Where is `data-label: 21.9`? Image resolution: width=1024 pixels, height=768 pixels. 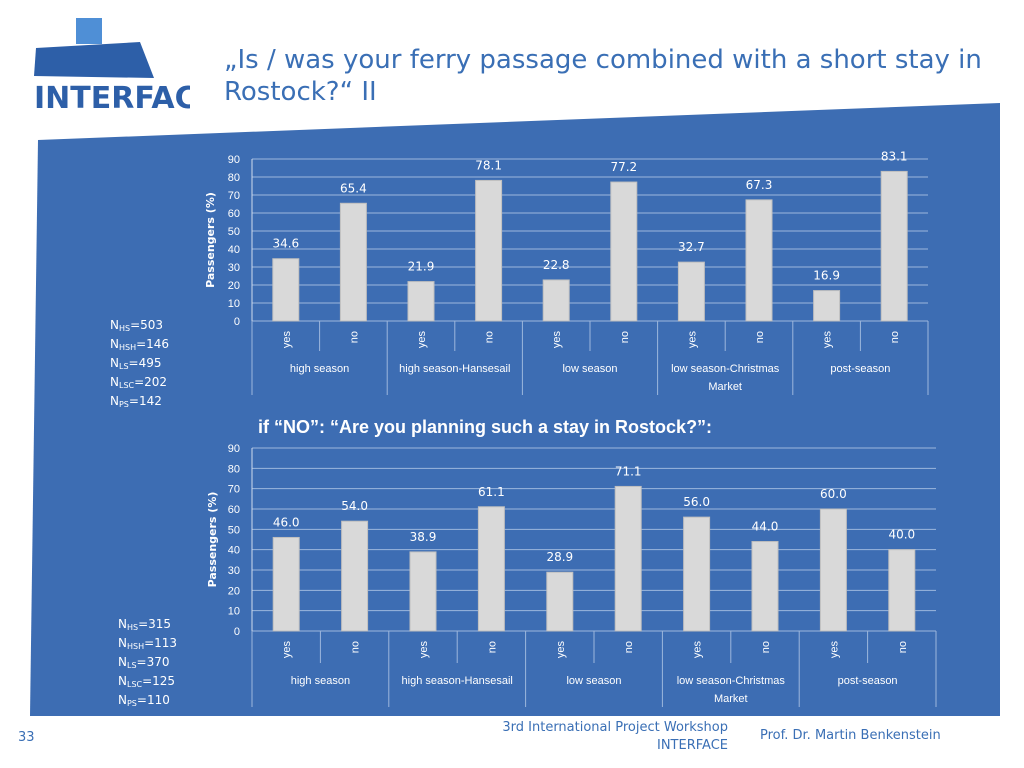
data-label: 21.9 is located at coordinates (421, 267).